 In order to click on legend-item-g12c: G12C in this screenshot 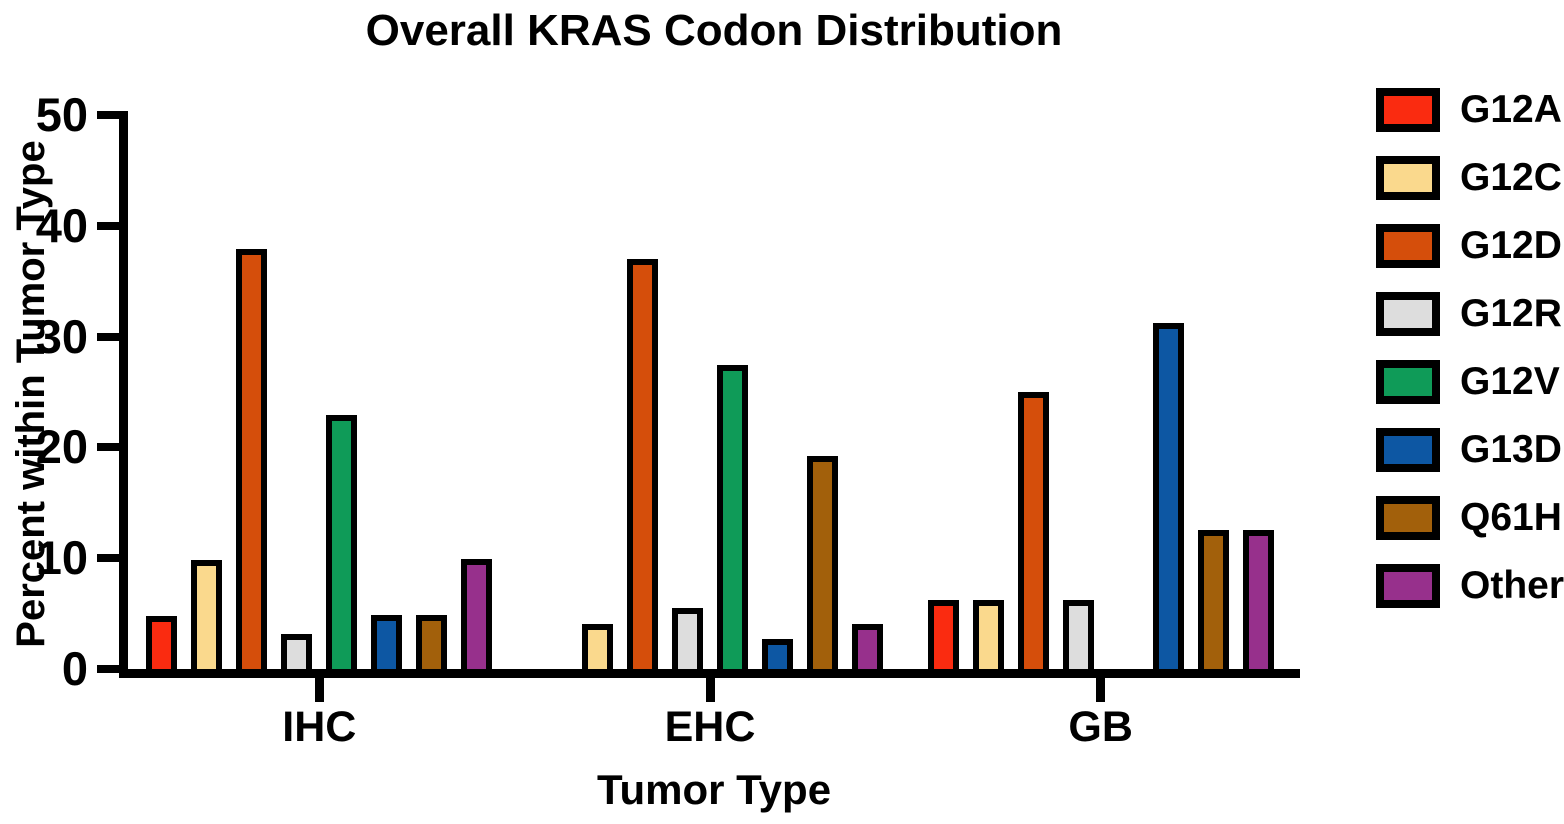, I will do `click(1470, 178)`.